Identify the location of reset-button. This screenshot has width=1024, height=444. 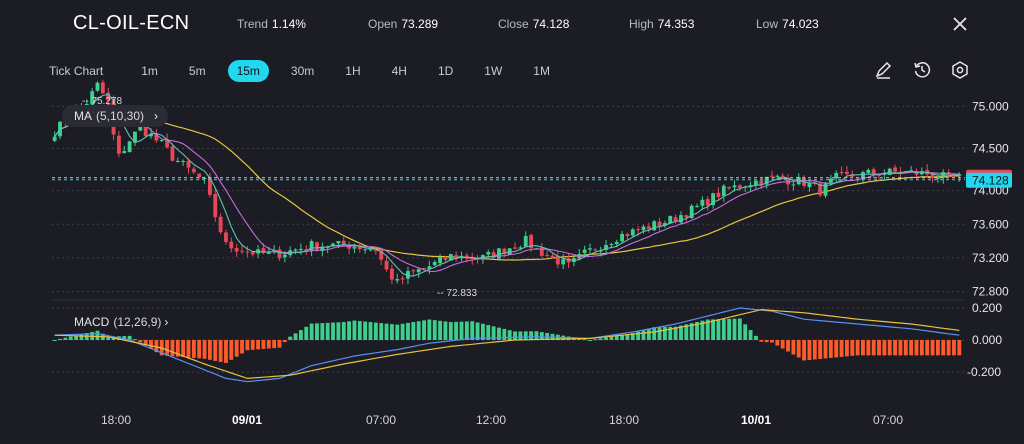
(922, 70).